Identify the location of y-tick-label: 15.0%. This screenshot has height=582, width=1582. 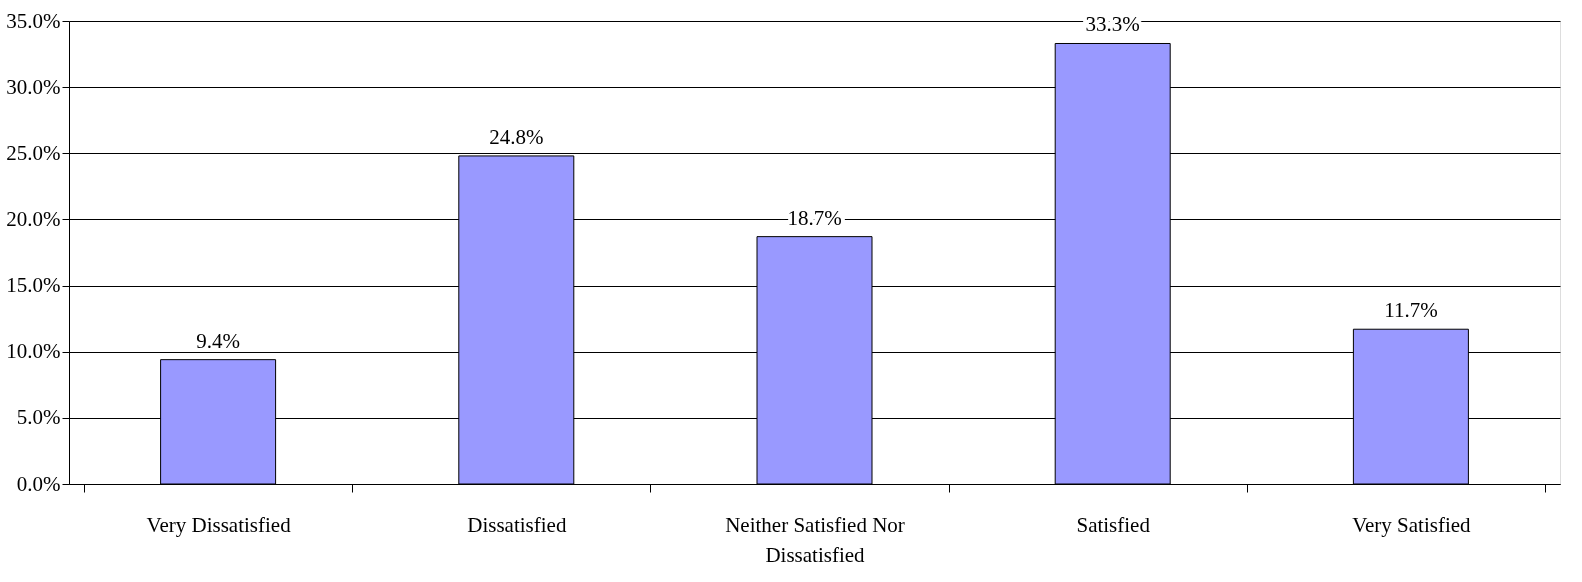
(33, 285).